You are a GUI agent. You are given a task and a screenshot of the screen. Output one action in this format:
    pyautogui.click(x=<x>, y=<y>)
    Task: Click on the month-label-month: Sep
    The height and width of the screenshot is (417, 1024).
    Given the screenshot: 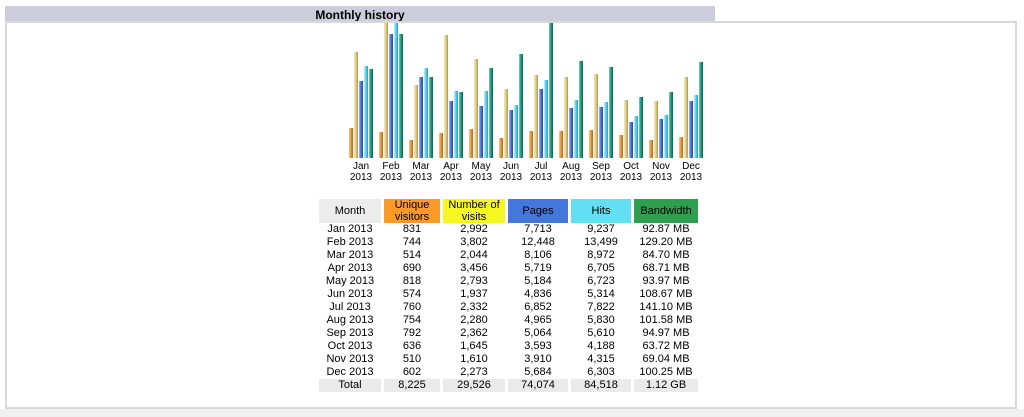 What is the action you would take?
    pyautogui.click(x=601, y=166)
    